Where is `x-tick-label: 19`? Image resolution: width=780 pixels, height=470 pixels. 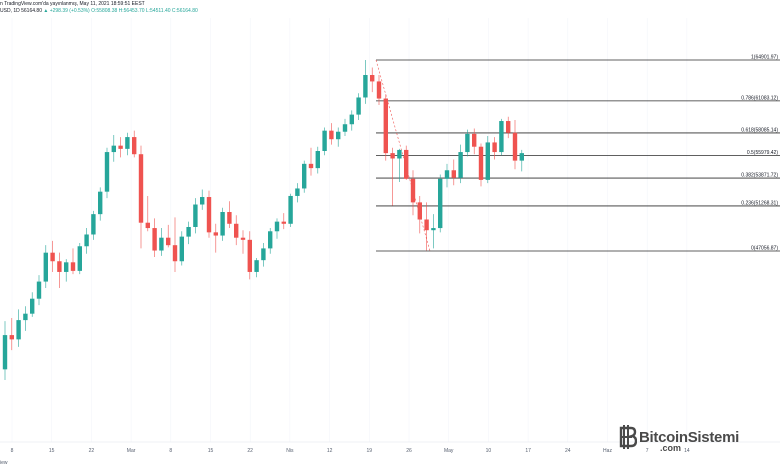
x-tick-label: 19 is located at coordinates (370, 451).